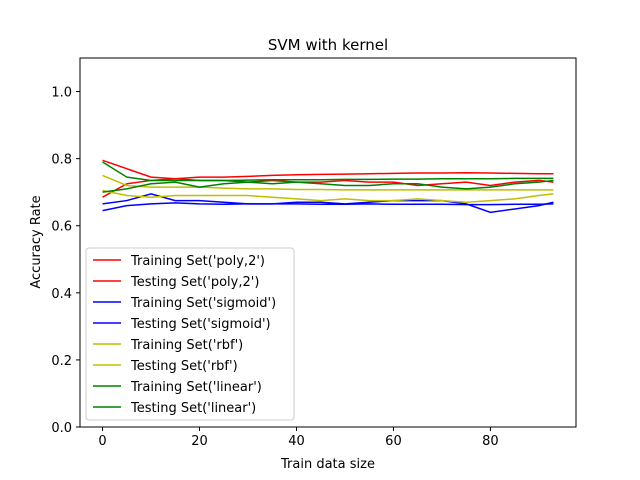 Image resolution: width=640 pixels, height=480 pixels. I want to click on y-tick-label: 0.8, so click(61, 160).